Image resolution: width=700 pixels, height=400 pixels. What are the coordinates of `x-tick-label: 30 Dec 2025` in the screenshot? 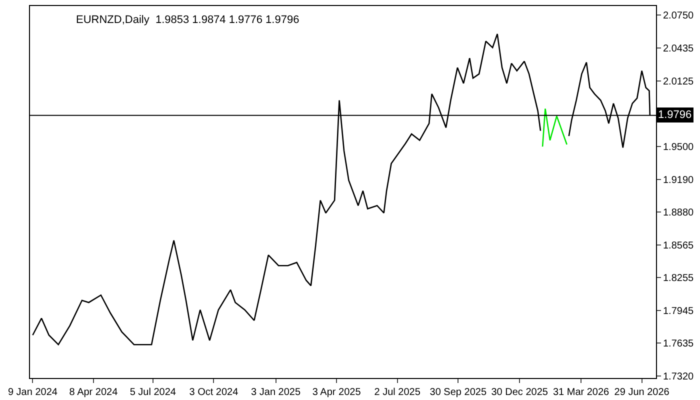 It's located at (519, 392).